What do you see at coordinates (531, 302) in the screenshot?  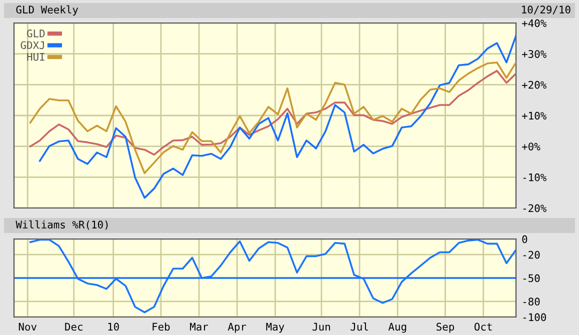 I see `y-tick-label: -80` at bounding box center [531, 302].